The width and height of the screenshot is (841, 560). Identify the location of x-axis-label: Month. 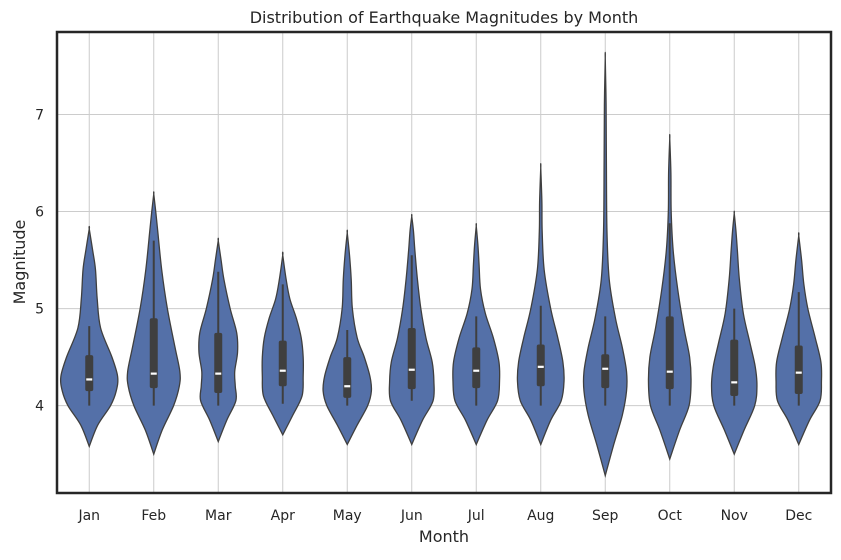
(444, 536).